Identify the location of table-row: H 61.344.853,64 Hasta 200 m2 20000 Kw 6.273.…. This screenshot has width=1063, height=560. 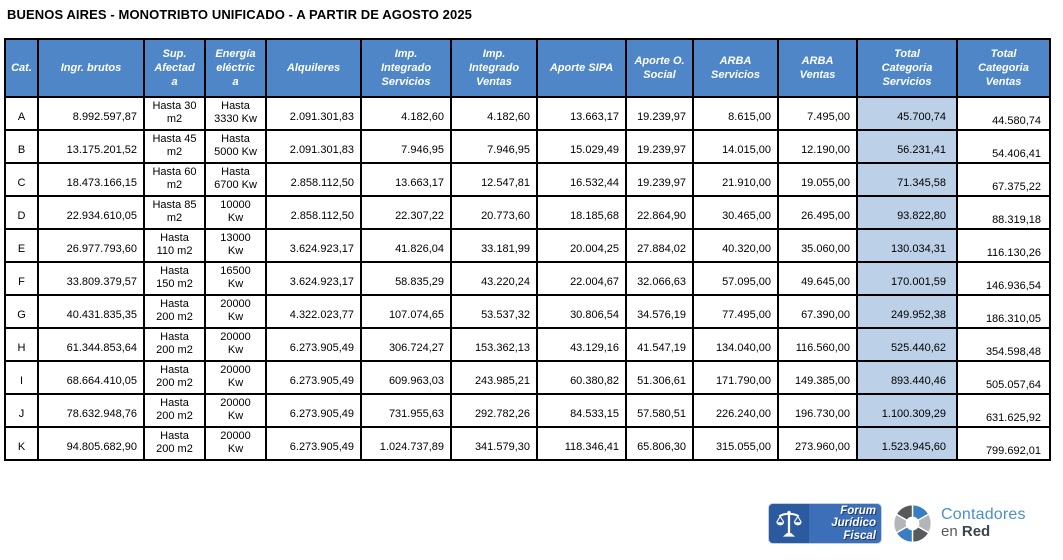
(527, 344).